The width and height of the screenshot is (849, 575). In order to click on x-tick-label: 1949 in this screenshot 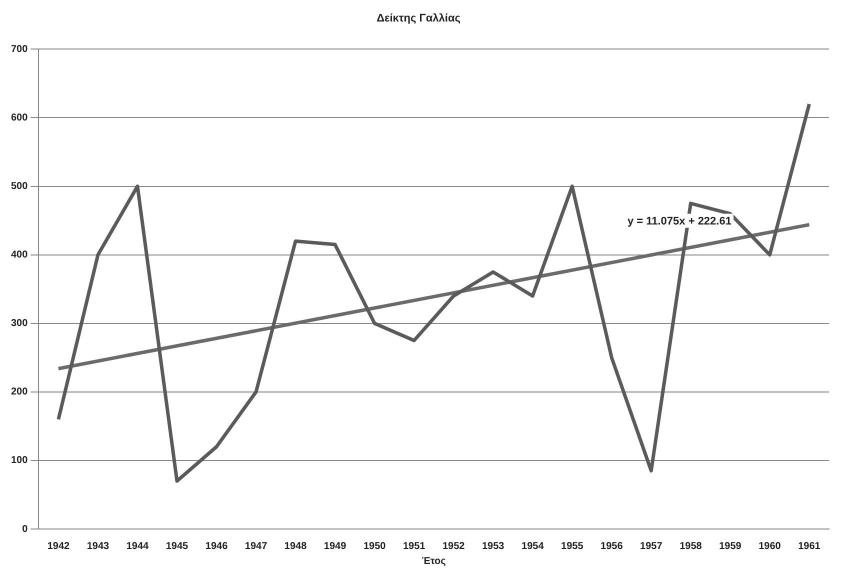, I will do `click(335, 546)`.